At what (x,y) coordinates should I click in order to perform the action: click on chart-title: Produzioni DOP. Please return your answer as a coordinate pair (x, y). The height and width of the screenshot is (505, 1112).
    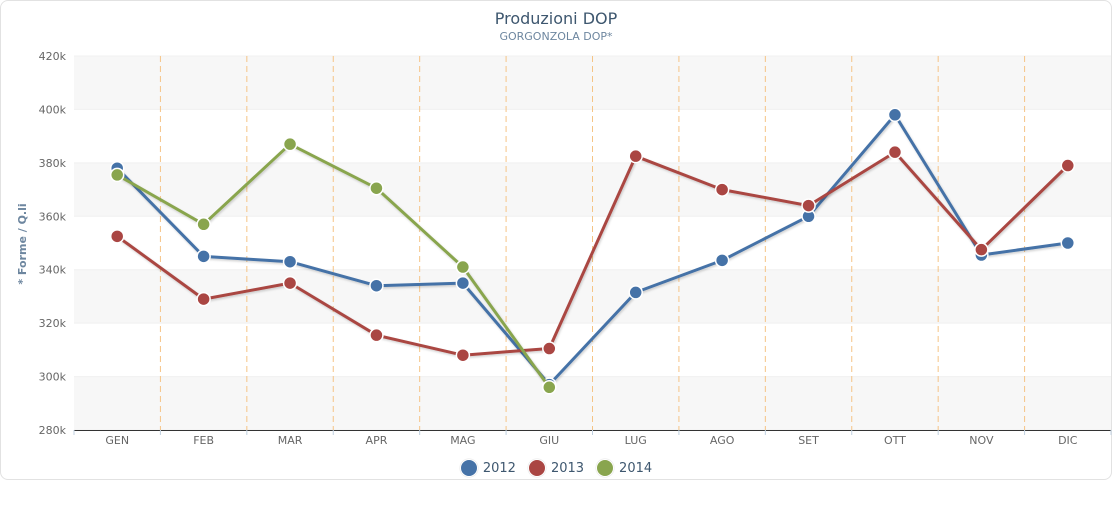
    Looking at the image, I should click on (556, 18).